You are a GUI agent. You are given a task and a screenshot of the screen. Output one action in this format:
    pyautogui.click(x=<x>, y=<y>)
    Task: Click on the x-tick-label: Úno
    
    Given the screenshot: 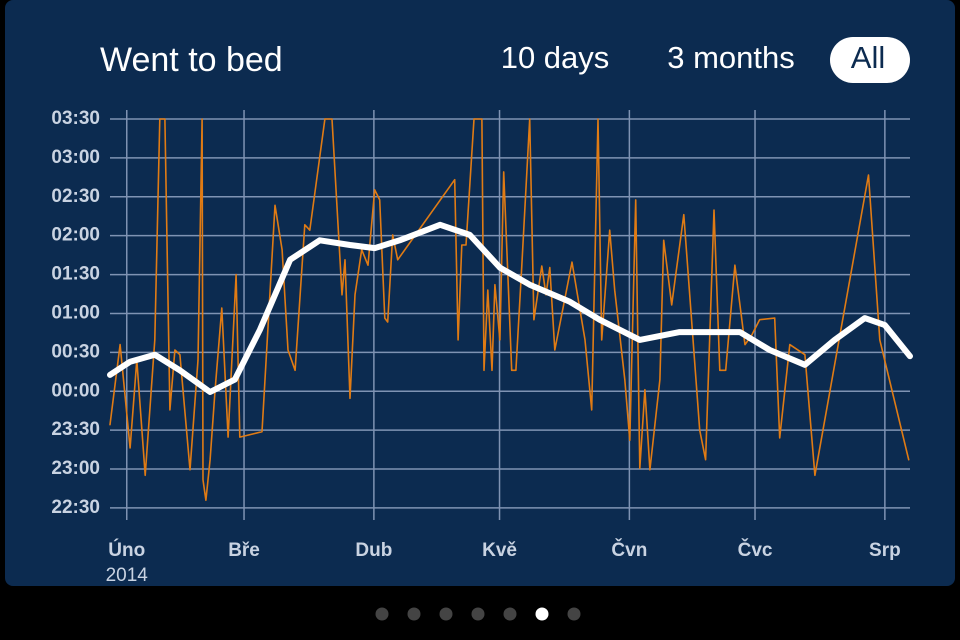 What is the action you would take?
    pyautogui.click(x=126, y=550)
    